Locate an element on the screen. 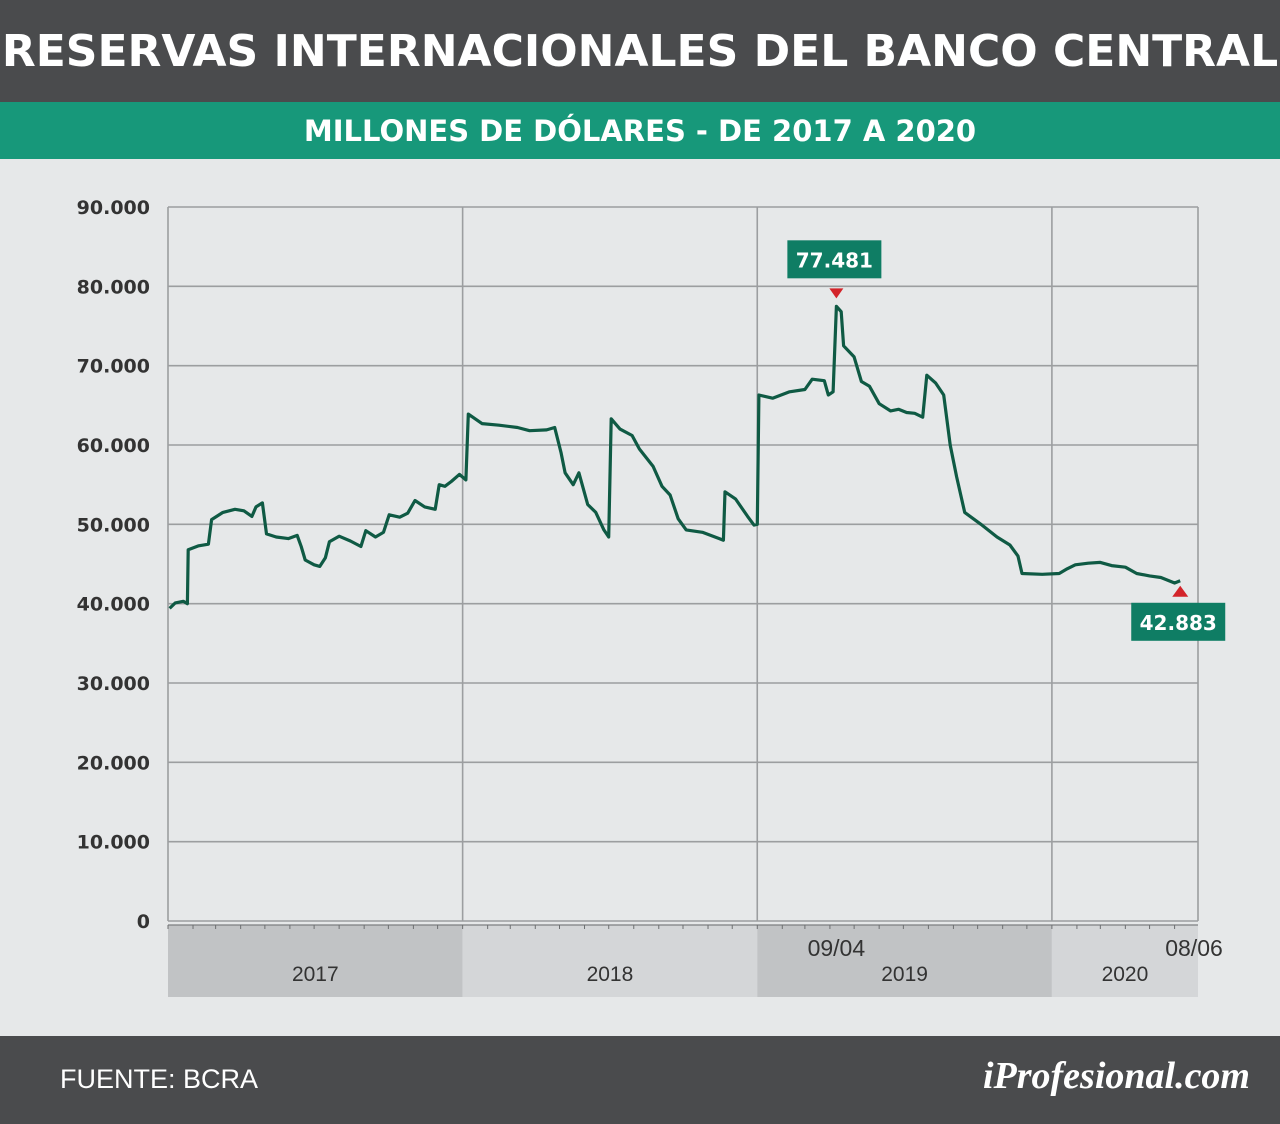  y-tick-label: 70.000 is located at coordinates (113, 367).